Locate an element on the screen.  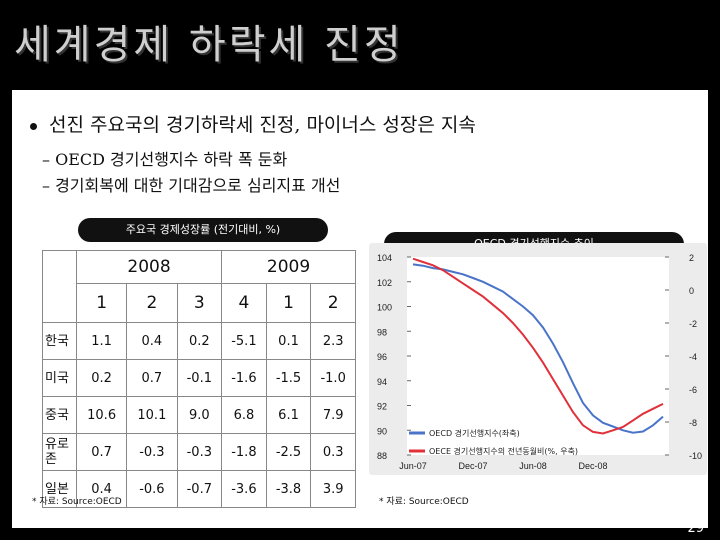
y-right-tick-label: 0 is located at coordinates (691, 291).